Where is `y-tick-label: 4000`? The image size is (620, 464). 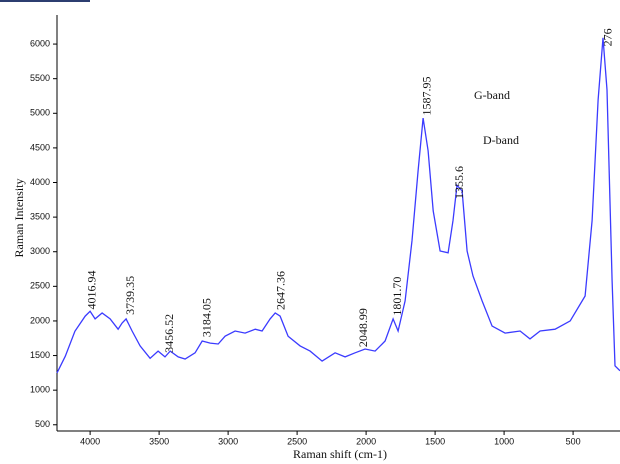 y-tick-label: 4000 is located at coordinates (40, 182).